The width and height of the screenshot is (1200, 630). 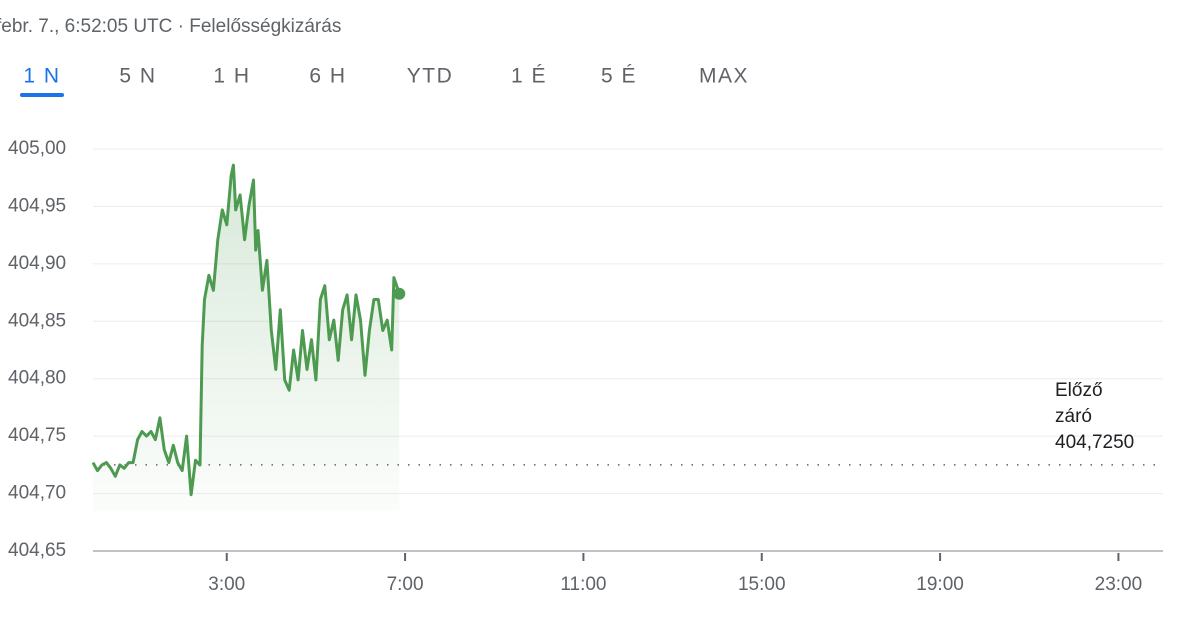 What do you see at coordinates (1119, 584) in the screenshot?
I see `x-tick-label: 23:00` at bounding box center [1119, 584].